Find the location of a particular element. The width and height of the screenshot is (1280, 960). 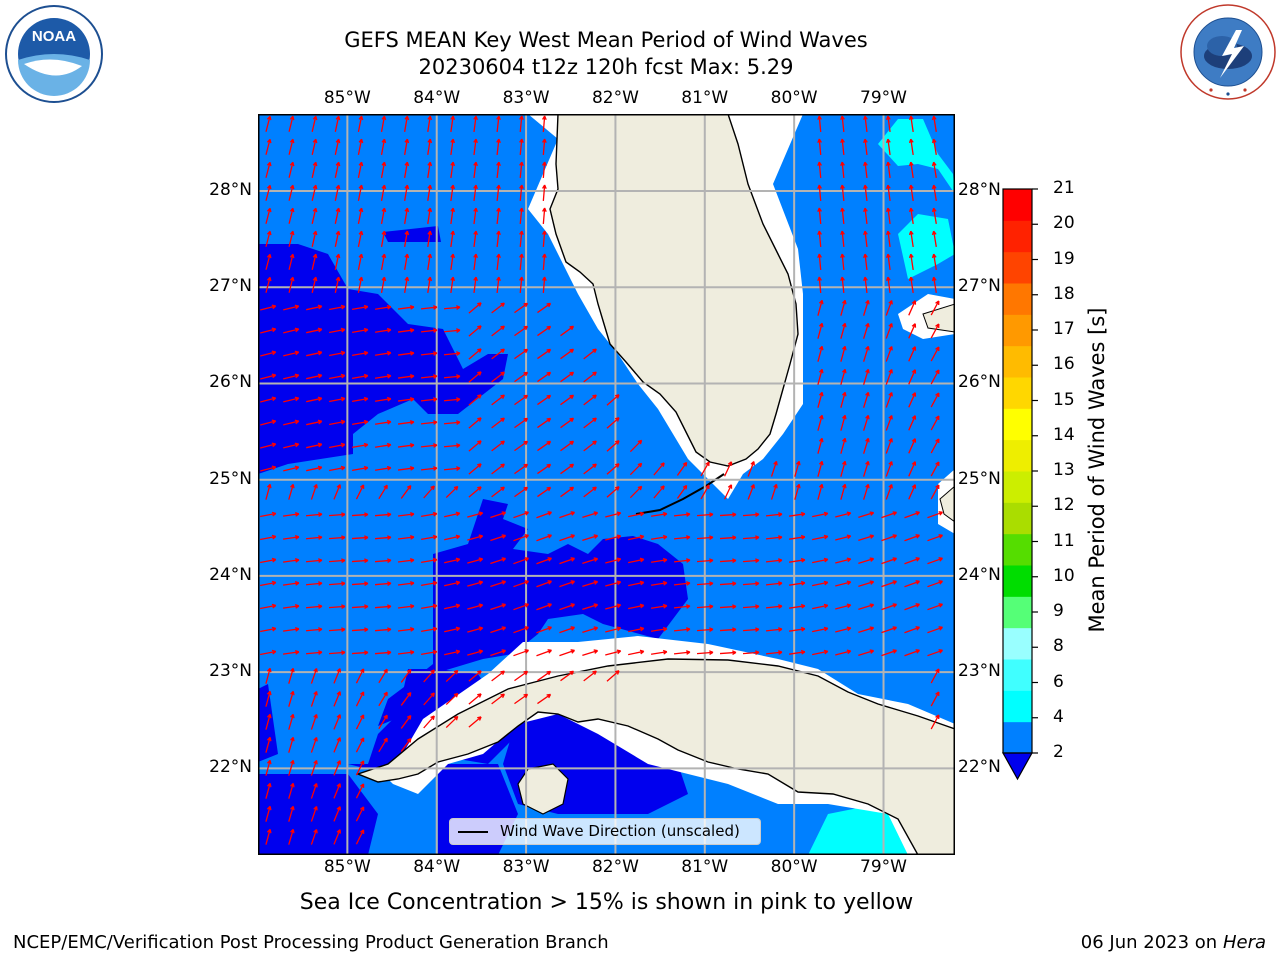

lat-tick-label: 28°N is located at coordinates (230, 189).